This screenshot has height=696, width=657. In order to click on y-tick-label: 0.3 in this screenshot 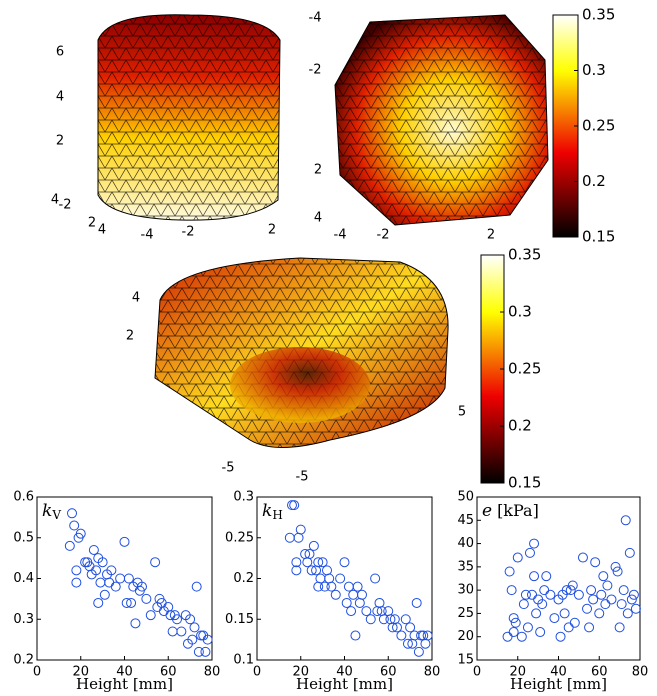, I will do `click(243, 497)`.